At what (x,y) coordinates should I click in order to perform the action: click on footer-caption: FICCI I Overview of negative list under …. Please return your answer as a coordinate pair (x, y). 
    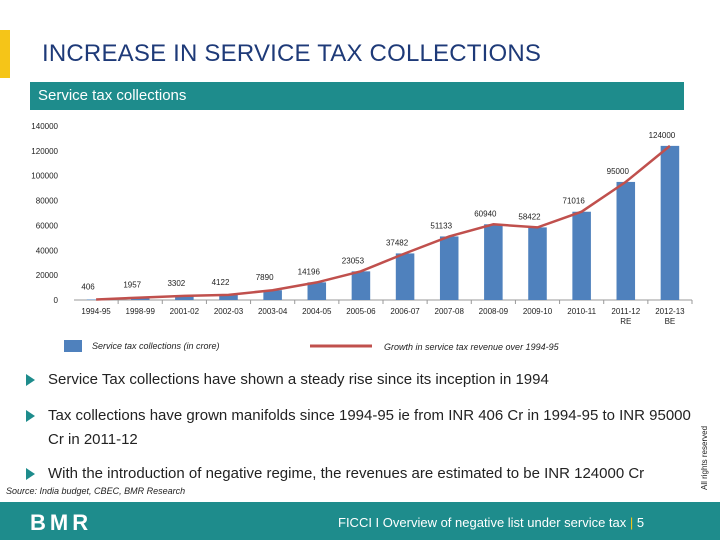
    Looking at the image, I should click on (491, 522).